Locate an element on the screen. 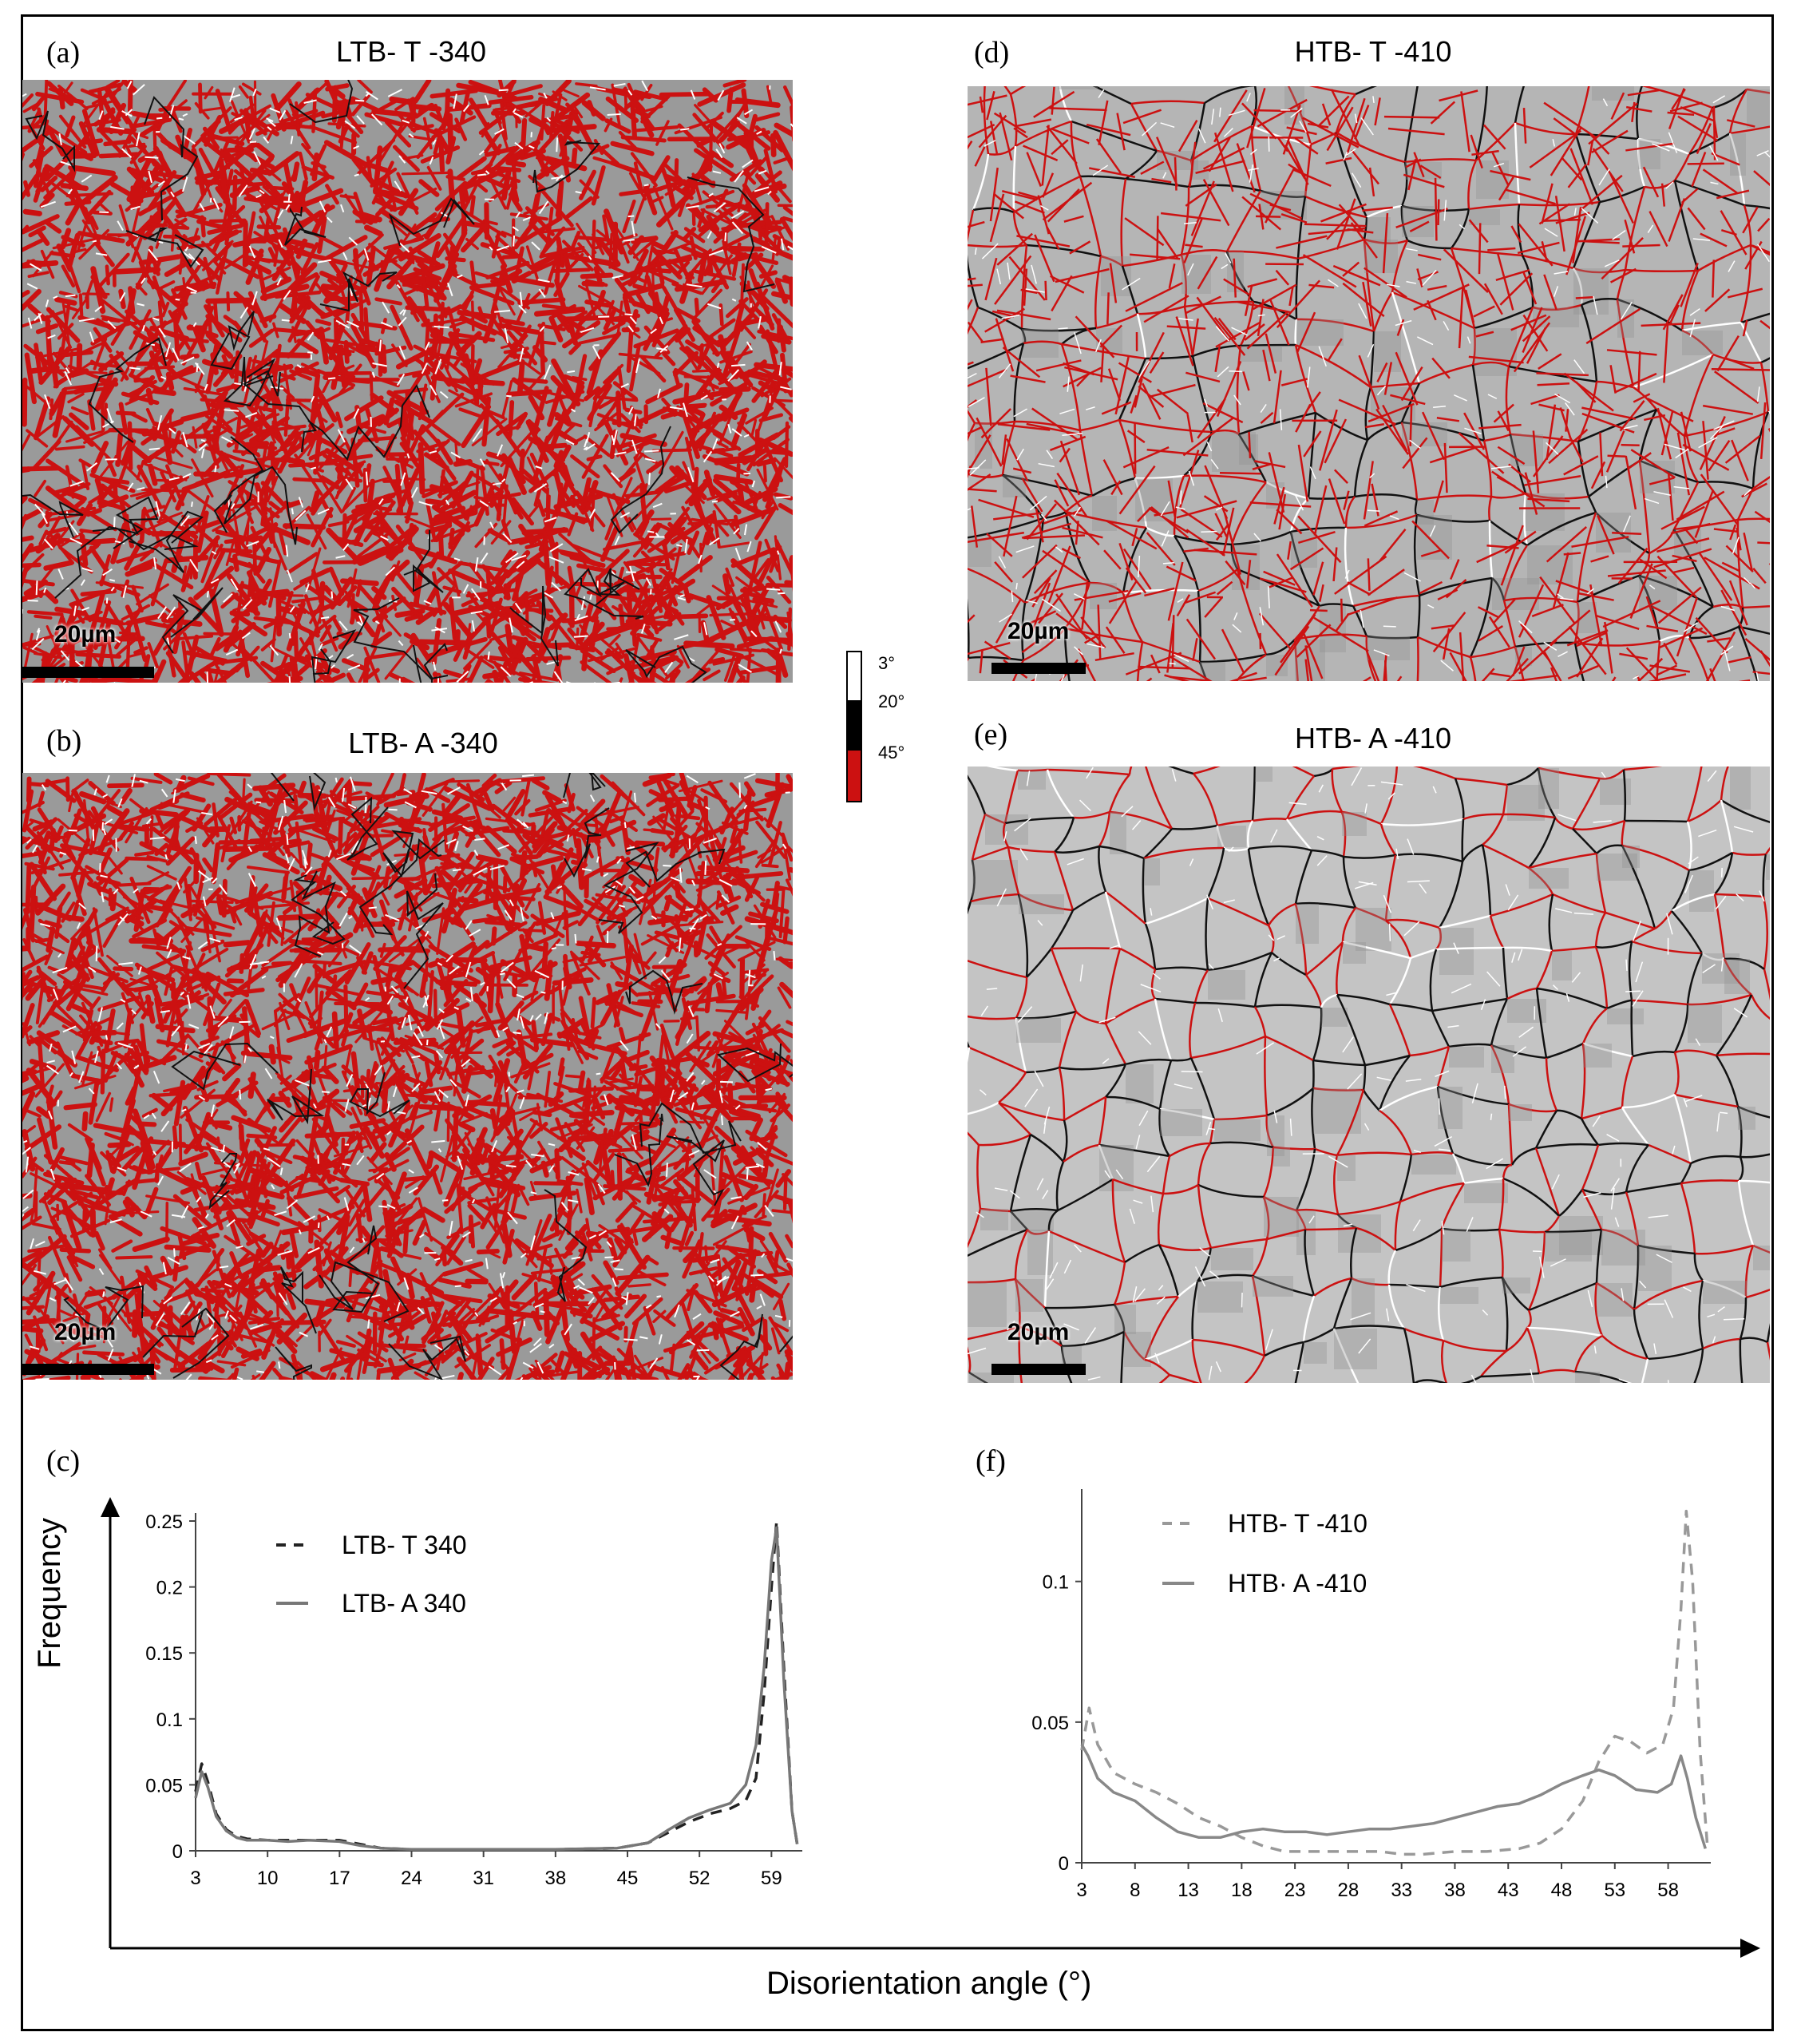 The image size is (1793, 2044). micro-d-texture is located at coordinates (1369, 383).